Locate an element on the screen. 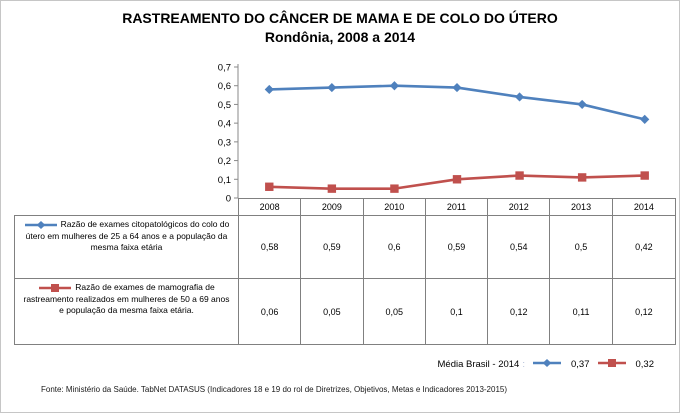 Image resolution: width=680 pixels, height=413 pixels. media-brasil-cyto-value: 0,37 is located at coordinates (580, 364).